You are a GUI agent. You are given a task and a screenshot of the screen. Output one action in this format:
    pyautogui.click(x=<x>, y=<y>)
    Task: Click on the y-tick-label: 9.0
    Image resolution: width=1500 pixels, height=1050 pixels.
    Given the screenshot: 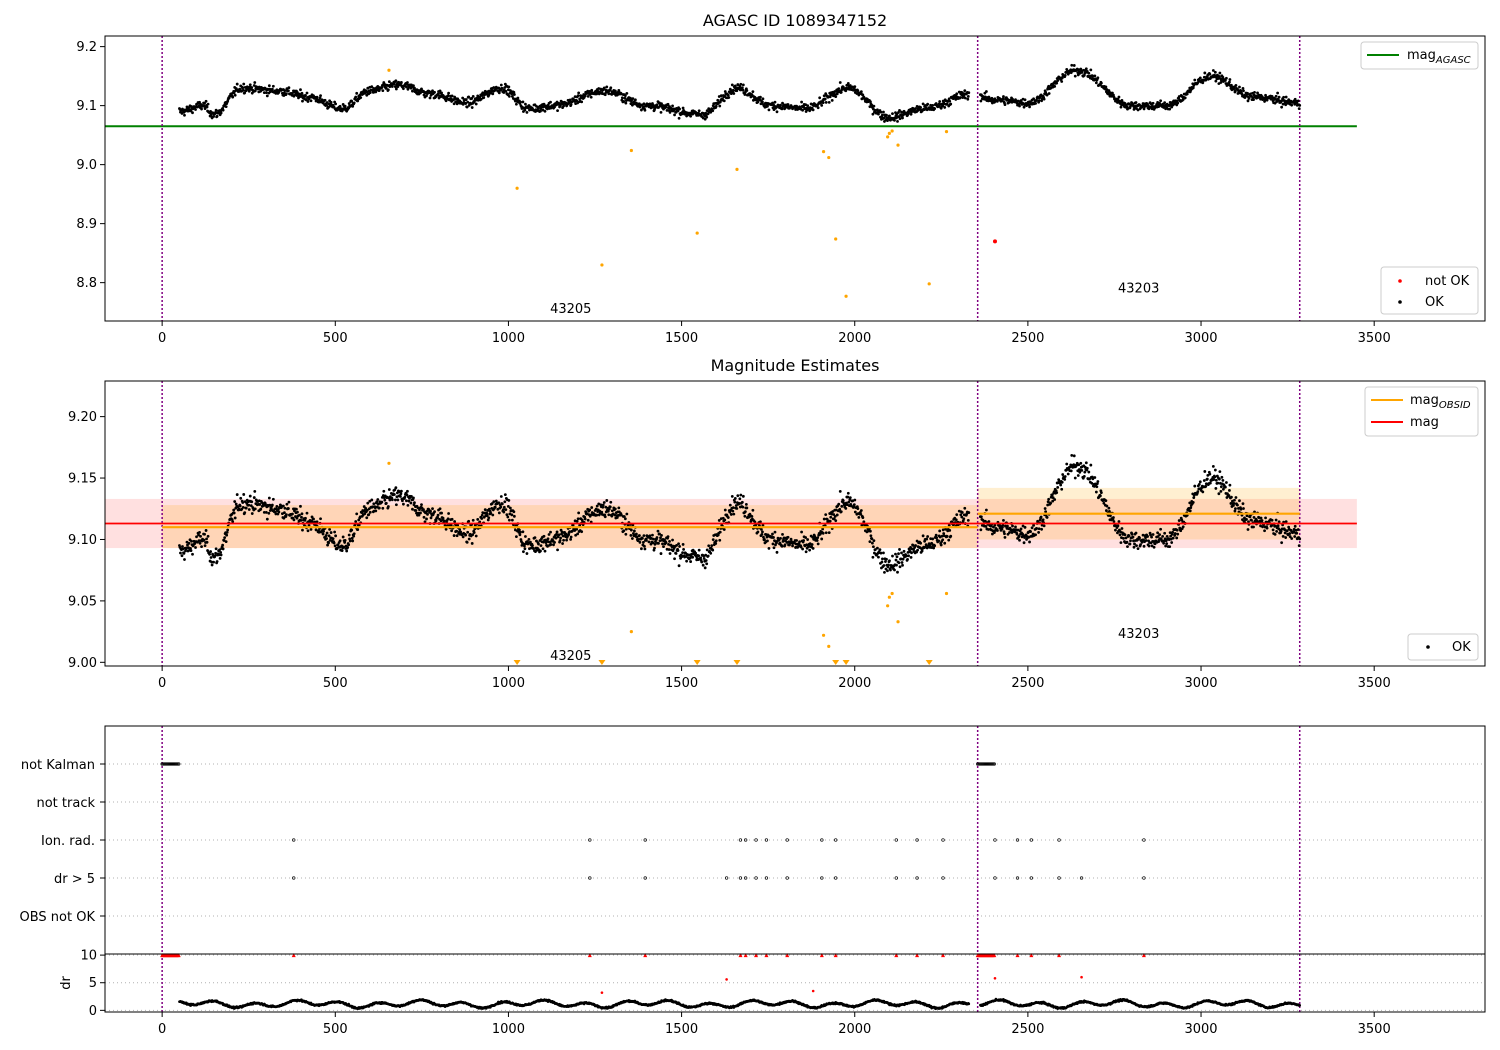 What is the action you would take?
    pyautogui.click(x=86, y=165)
    